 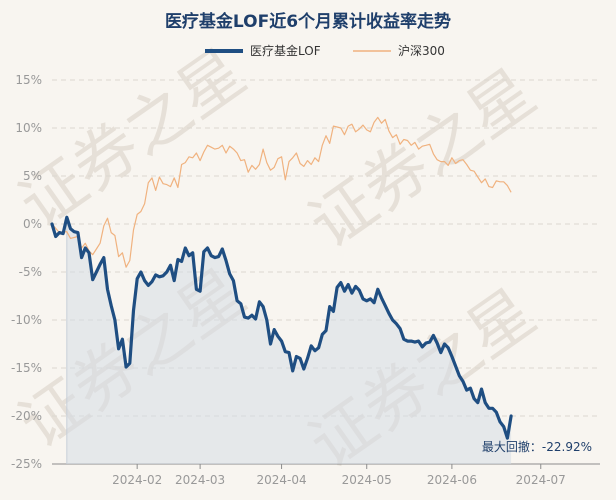 What do you see at coordinates (137, 480) in the screenshot?
I see `x-tick-label: 2024-02` at bounding box center [137, 480].